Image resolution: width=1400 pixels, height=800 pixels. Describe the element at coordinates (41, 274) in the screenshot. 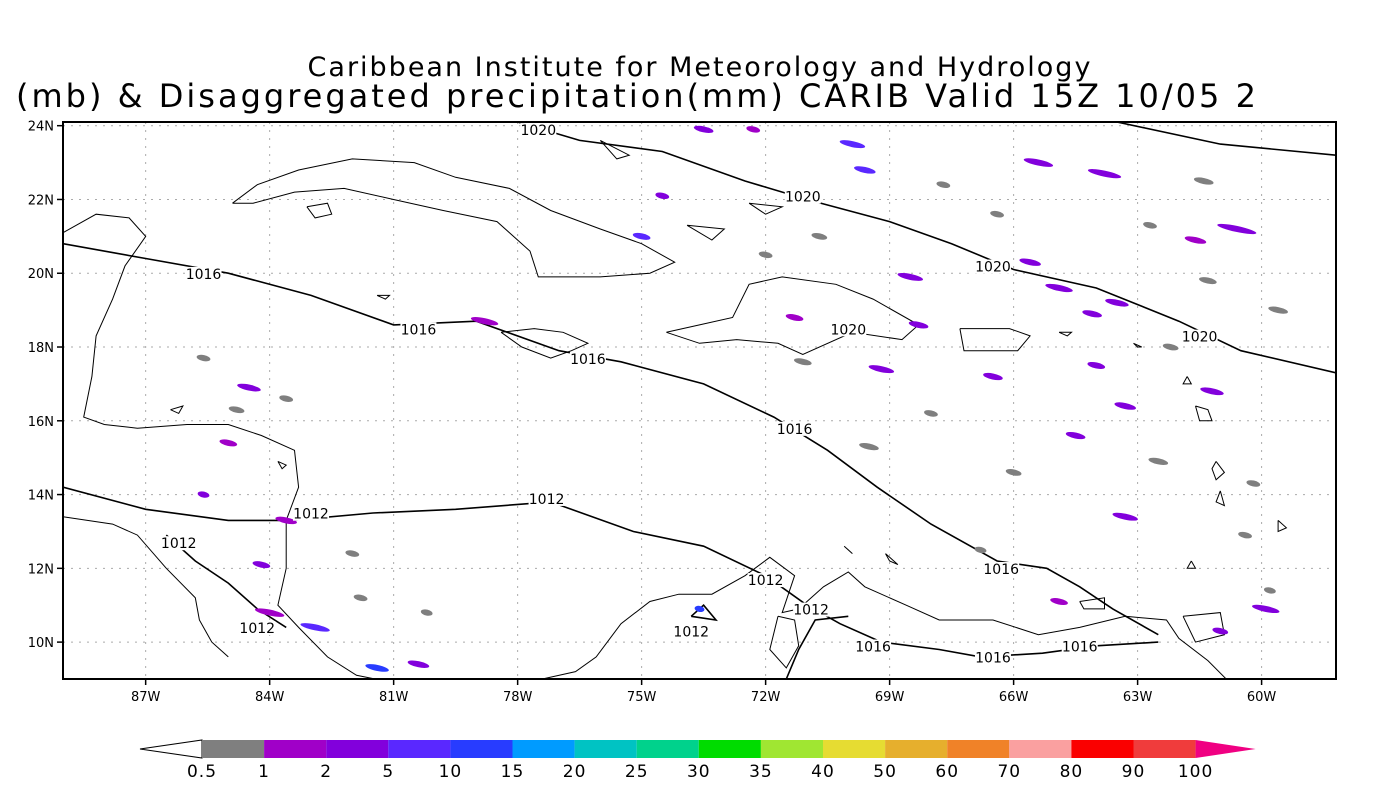

I see `lat-label: 20N` at that location.